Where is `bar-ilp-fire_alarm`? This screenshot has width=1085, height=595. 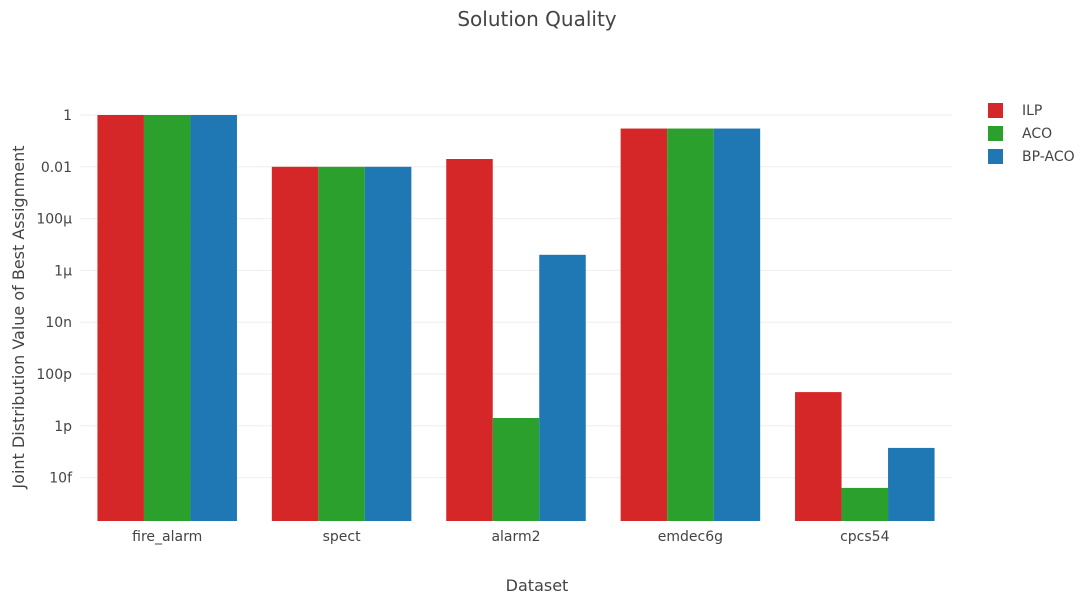 bar-ilp-fire_alarm is located at coordinates (120, 318).